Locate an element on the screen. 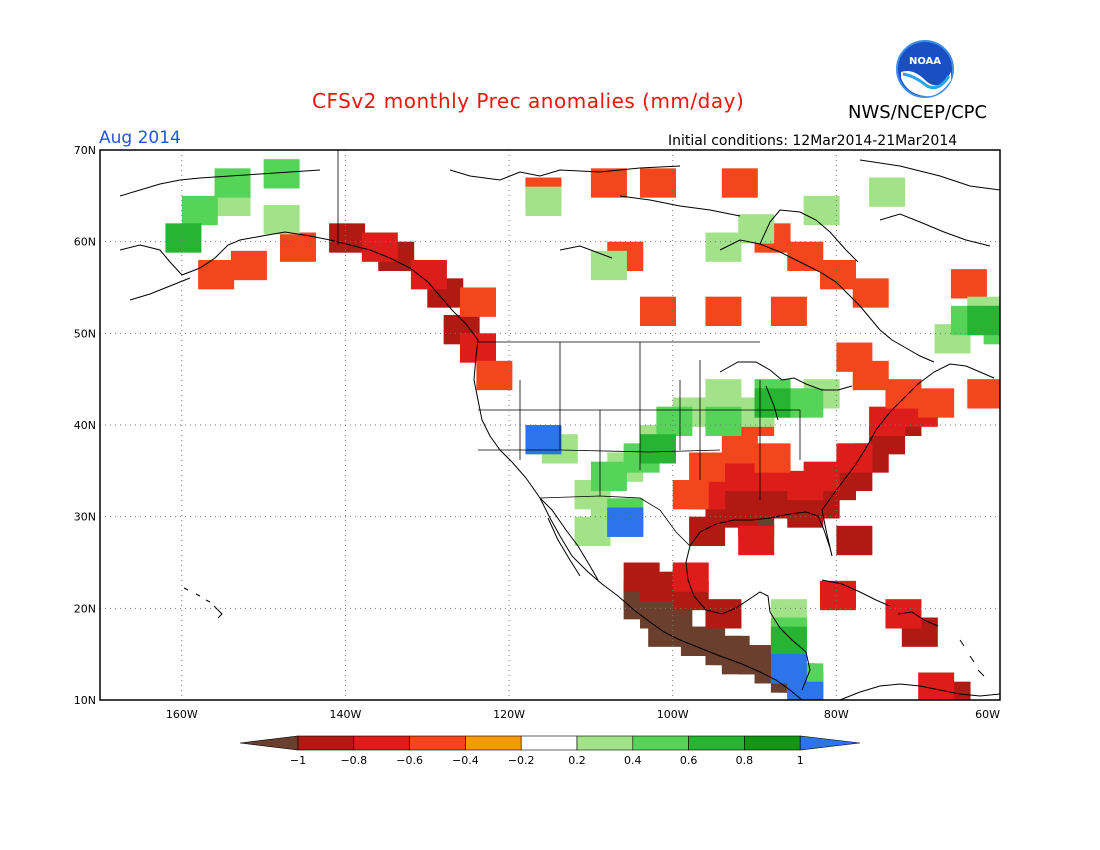 This screenshot has height=850, width=1100. noaa-logo-text: NOAA is located at coordinates (925, 61).